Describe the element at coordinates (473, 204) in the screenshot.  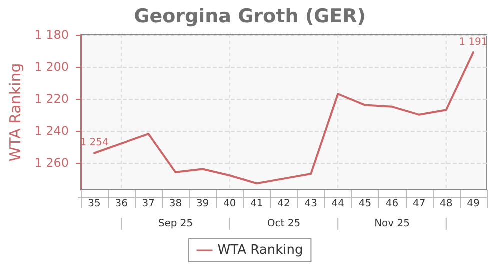
I see `x-tick-label: 49` at that location.